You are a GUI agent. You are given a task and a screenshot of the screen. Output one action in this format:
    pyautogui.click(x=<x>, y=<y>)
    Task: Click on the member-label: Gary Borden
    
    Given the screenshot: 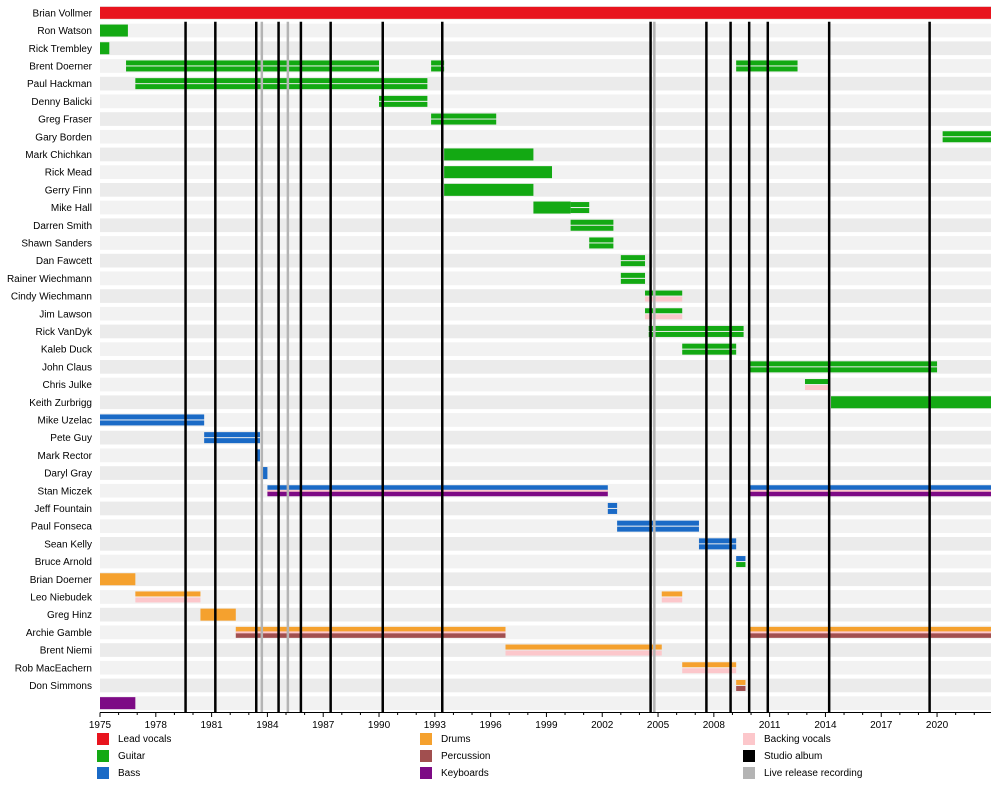 What is the action you would take?
    pyautogui.click(x=63, y=137)
    